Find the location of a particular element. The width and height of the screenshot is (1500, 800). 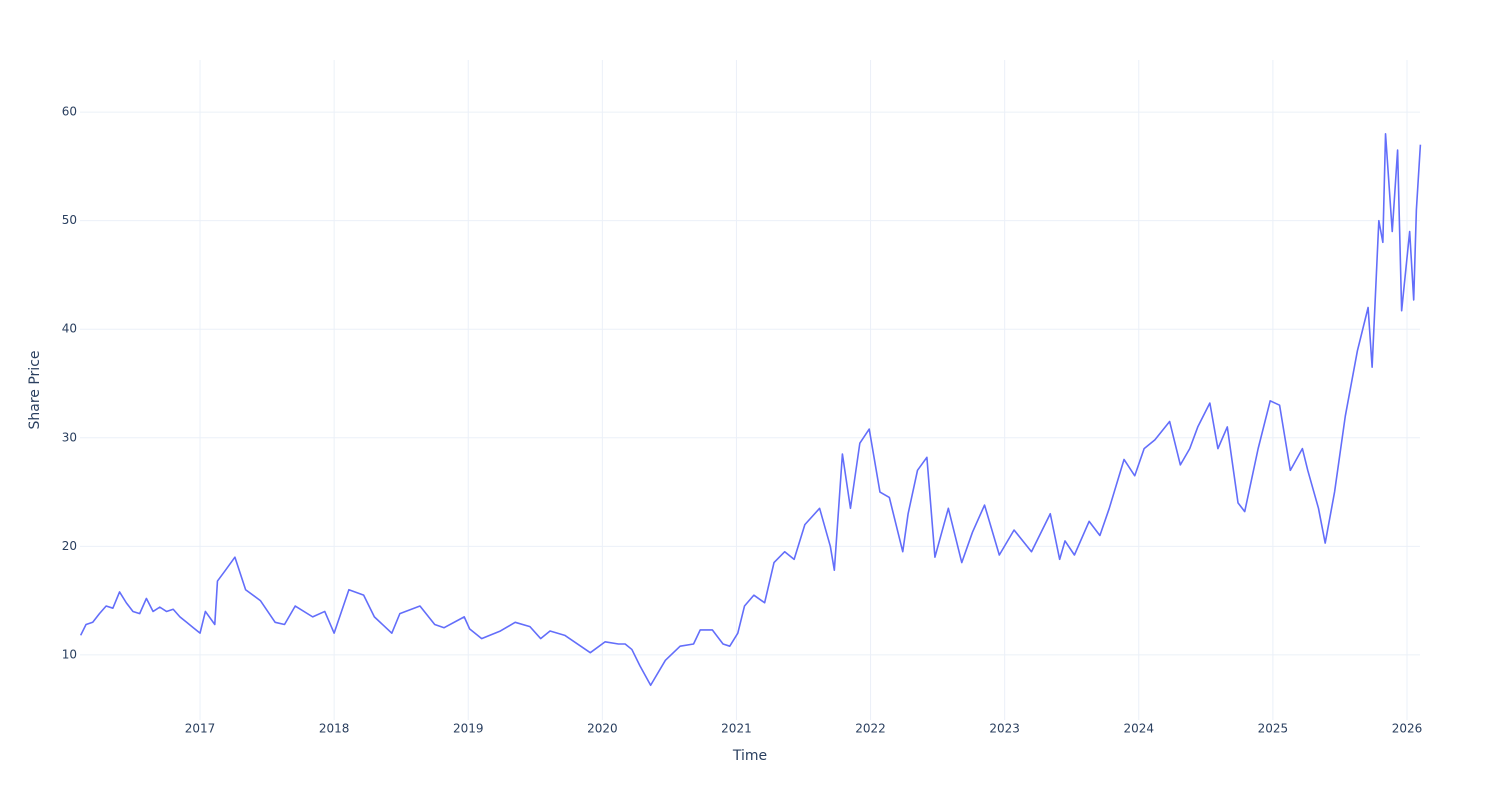

x-tick-label: 2019 is located at coordinates (468, 729).